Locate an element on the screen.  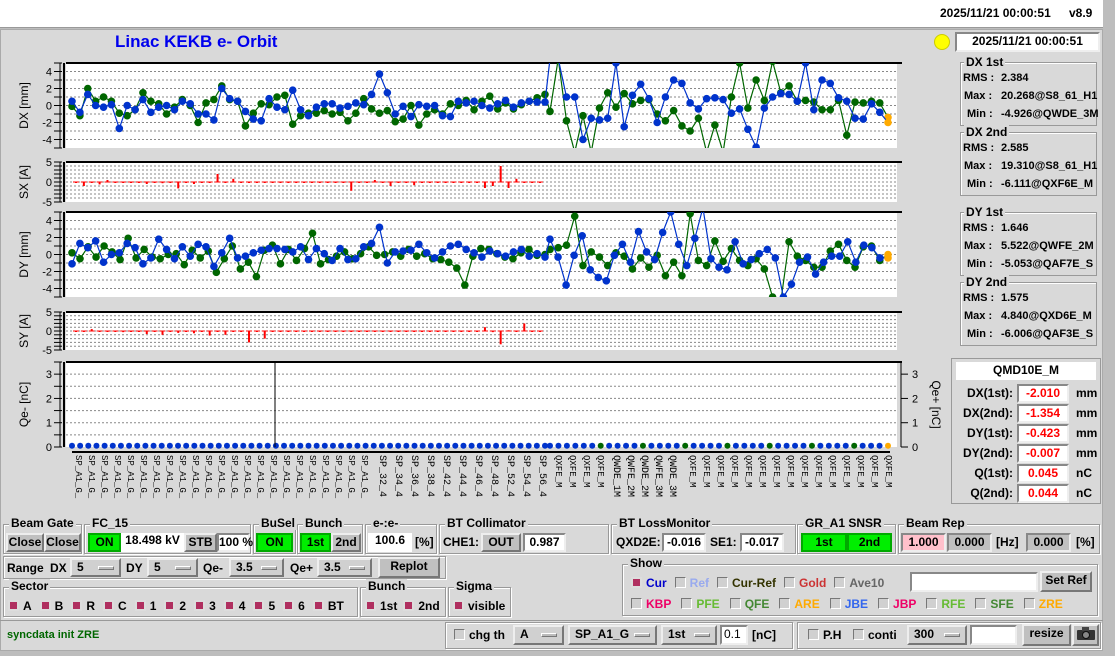
ph-checkbox: P.H is located at coordinates (824, 635).